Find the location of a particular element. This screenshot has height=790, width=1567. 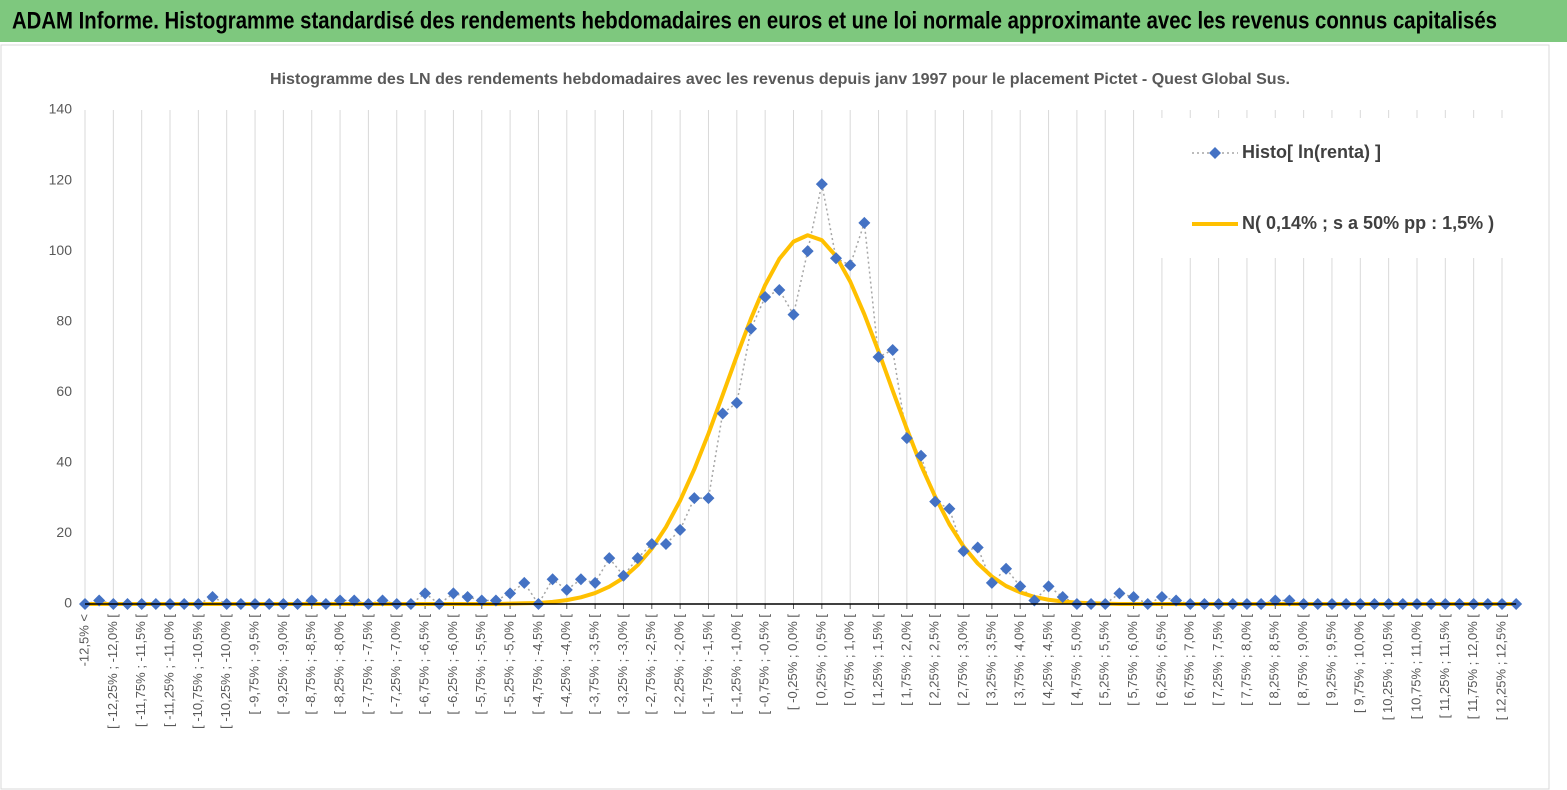

x-tick-label: [ -6,75% ; -6,5% [ is located at coordinates (424, 664).